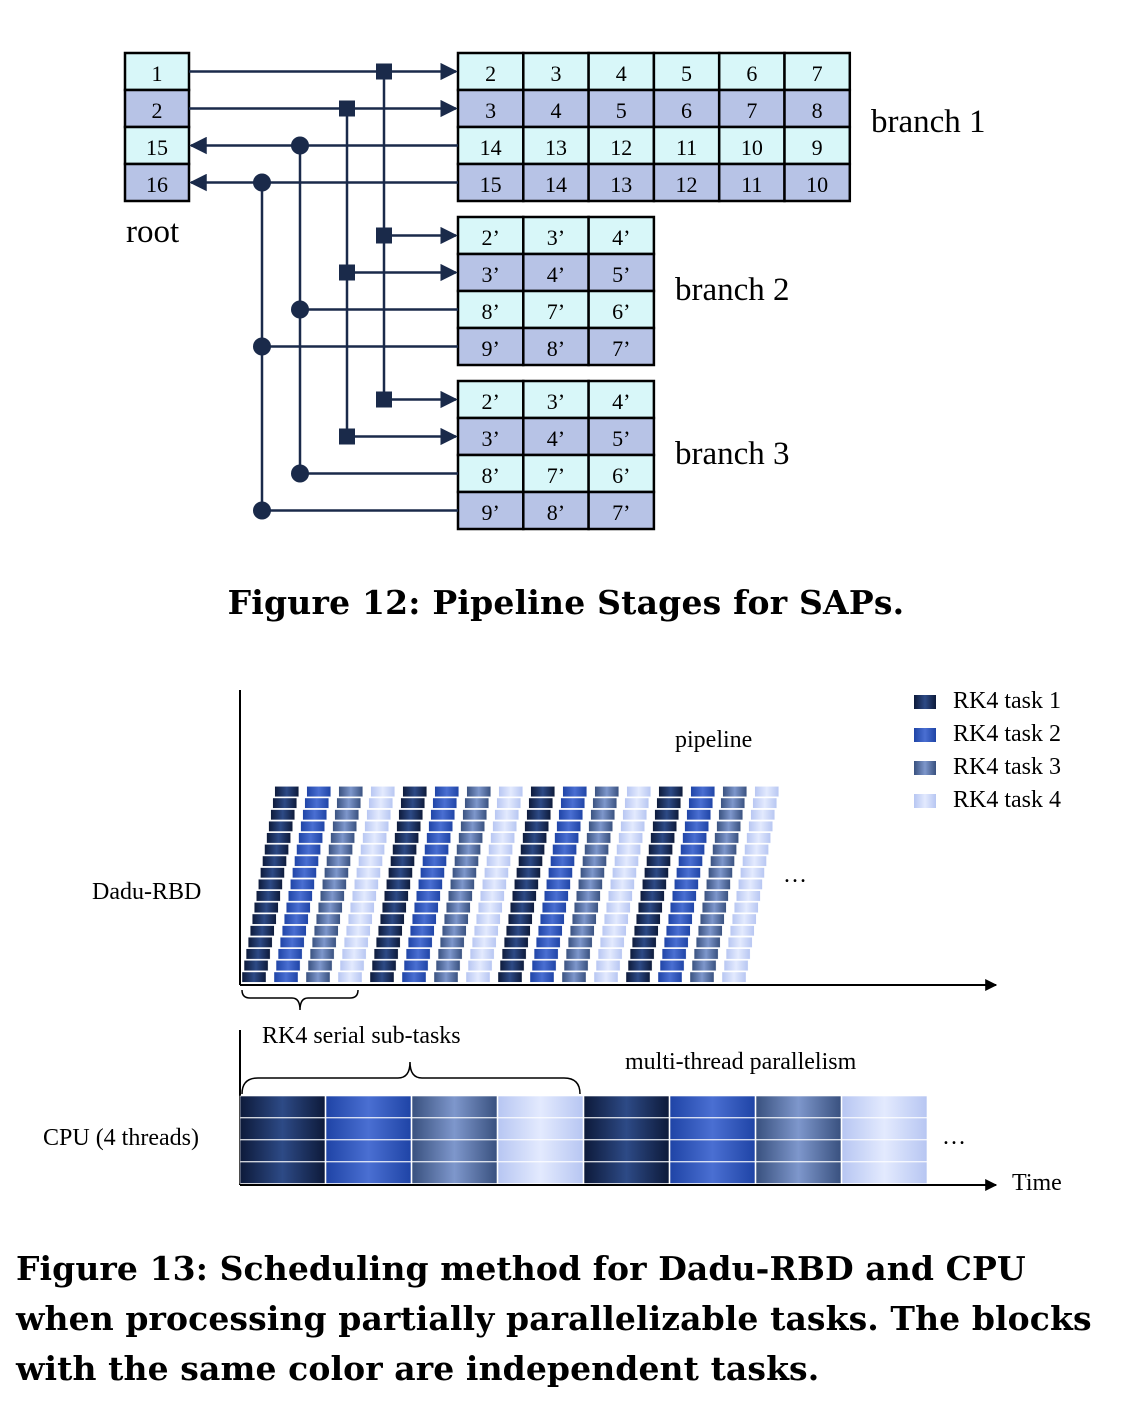  Describe the element at coordinates (153, 232) in the screenshot. I see `root-label: root` at that location.